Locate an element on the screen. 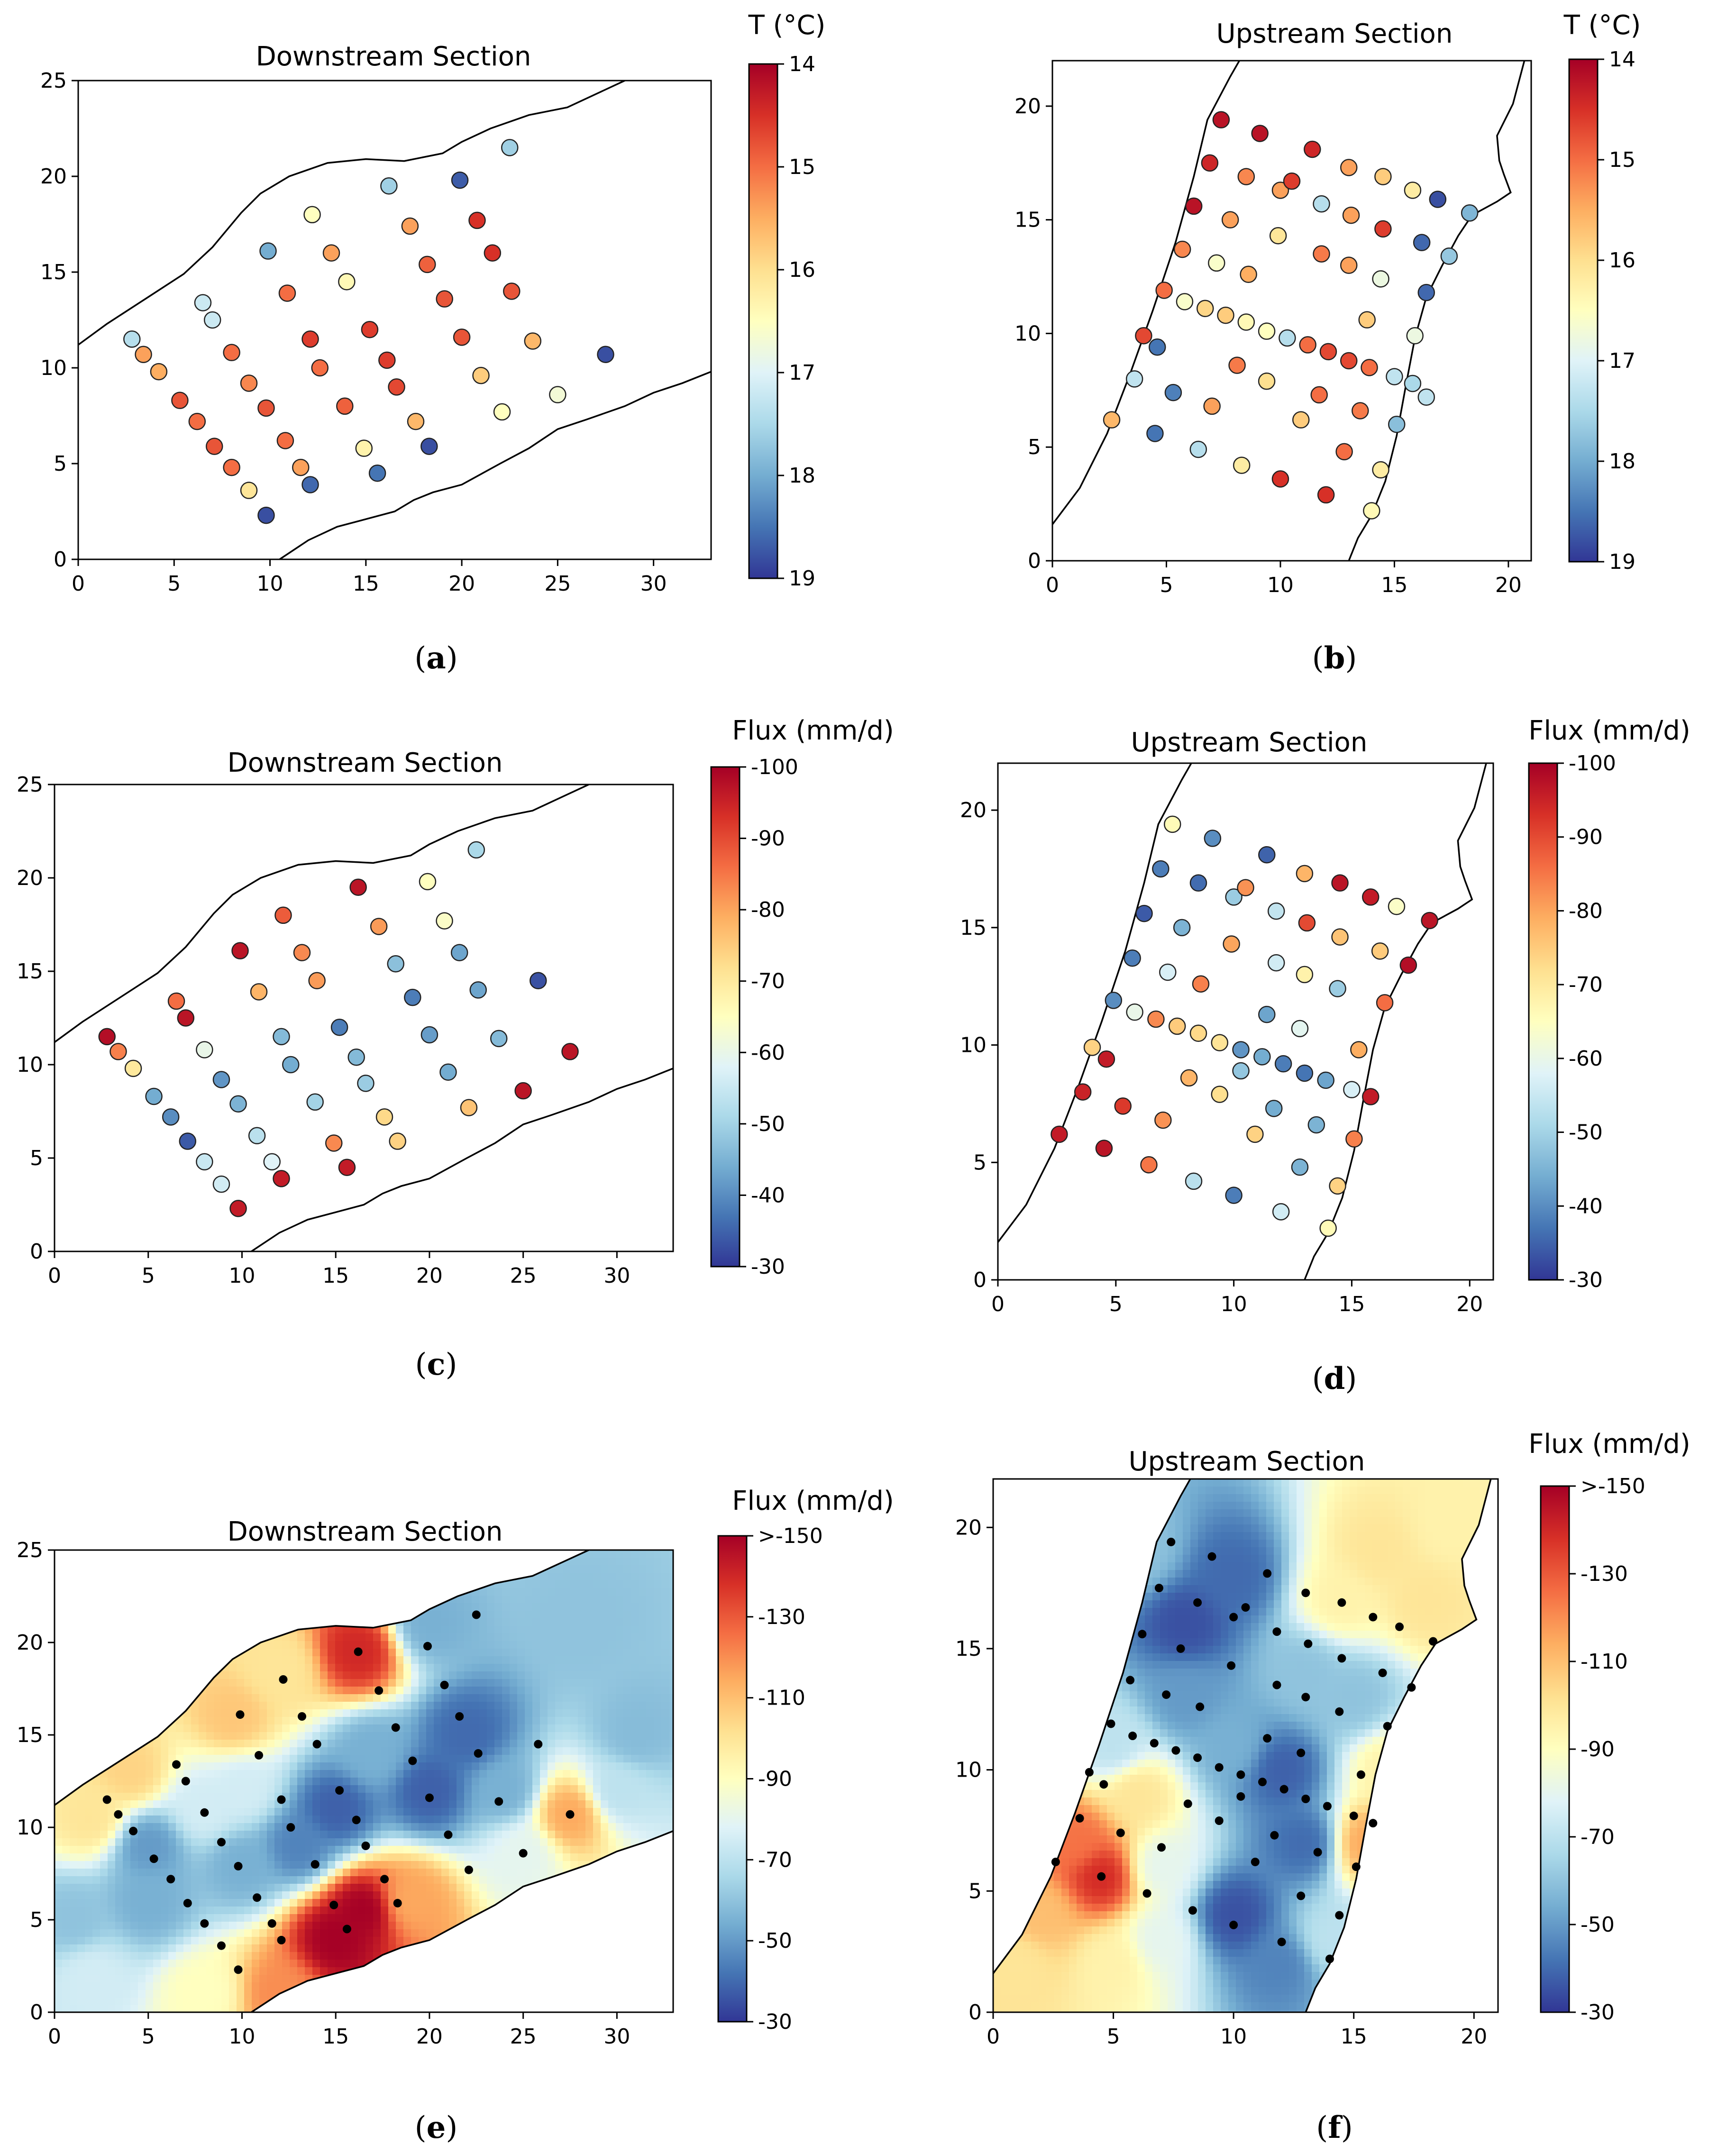 The width and height of the screenshot is (1736, 2144). colorbar-tick-label: >-150 is located at coordinates (1613, 1486).